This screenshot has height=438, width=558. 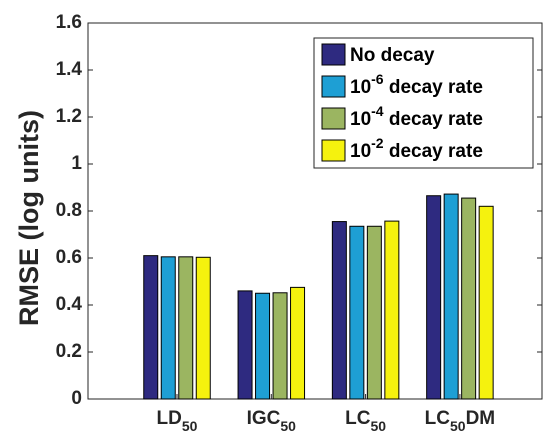 I want to click on legend-label-no_decay: No decay, so click(x=392, y=55).